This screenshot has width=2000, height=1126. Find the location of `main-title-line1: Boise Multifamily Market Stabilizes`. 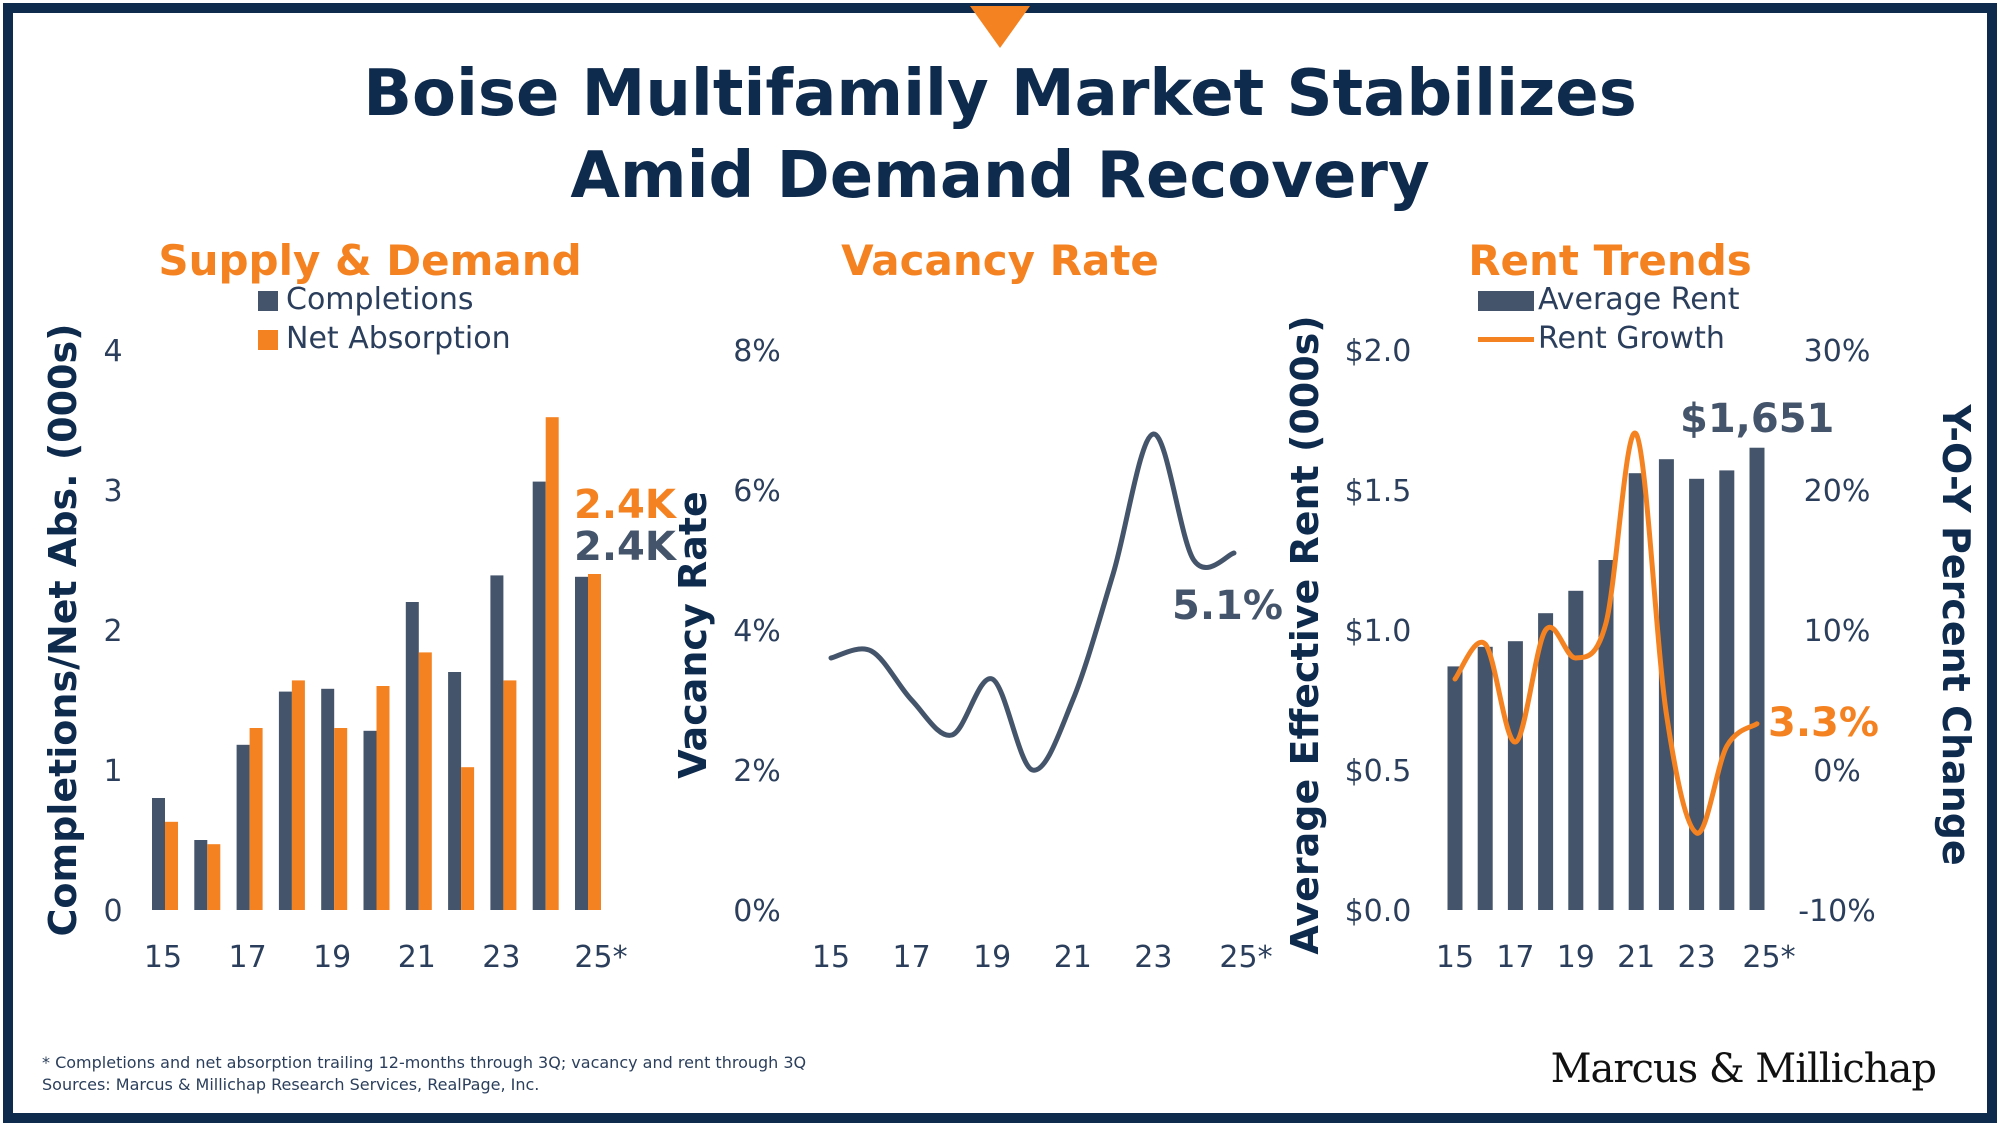

main-title-line1: Boise Multifamily Market Stabilizes is located at coordinates (1000, 94).